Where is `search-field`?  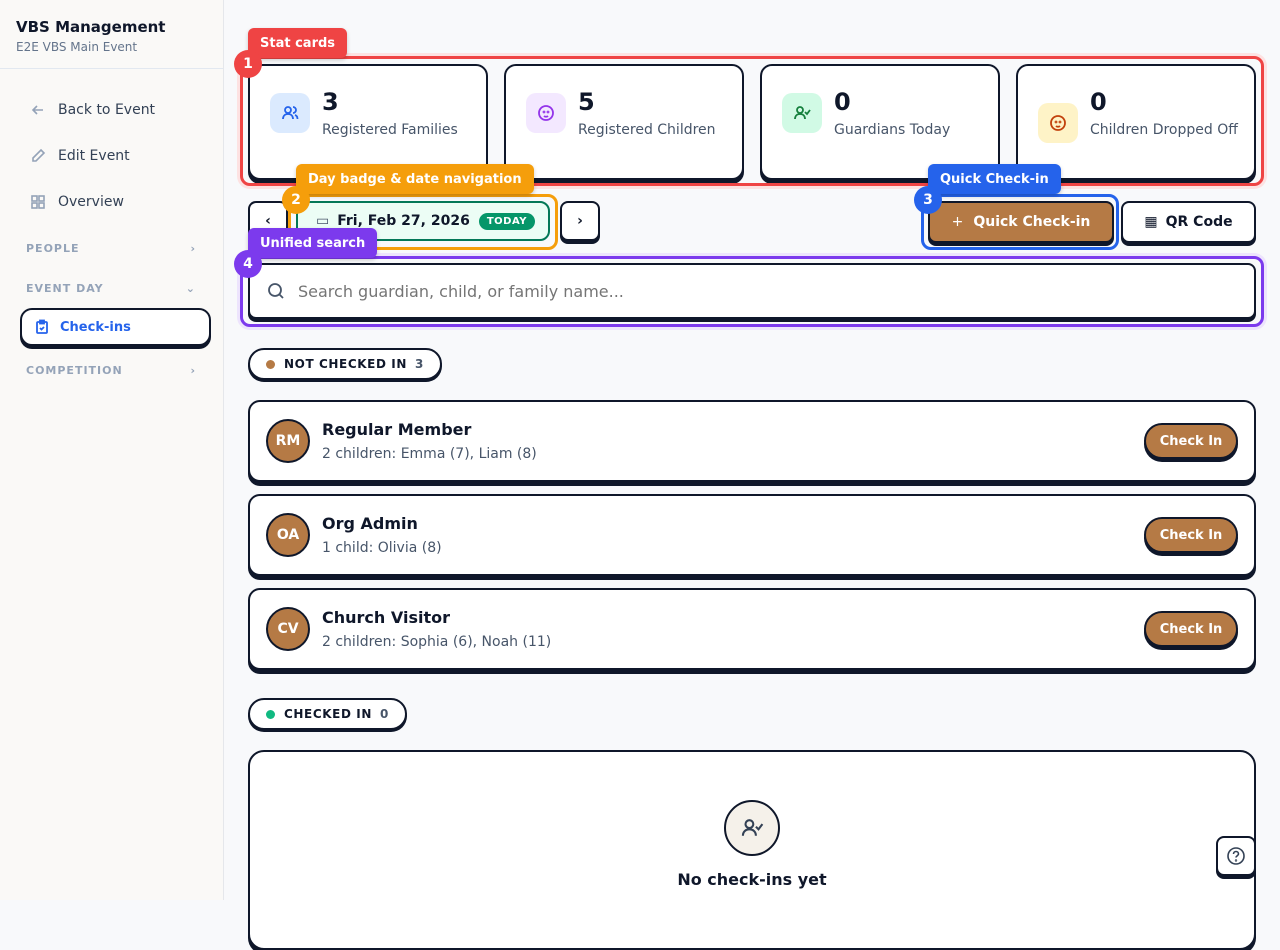
search-field is located at coordinates (752, 291).